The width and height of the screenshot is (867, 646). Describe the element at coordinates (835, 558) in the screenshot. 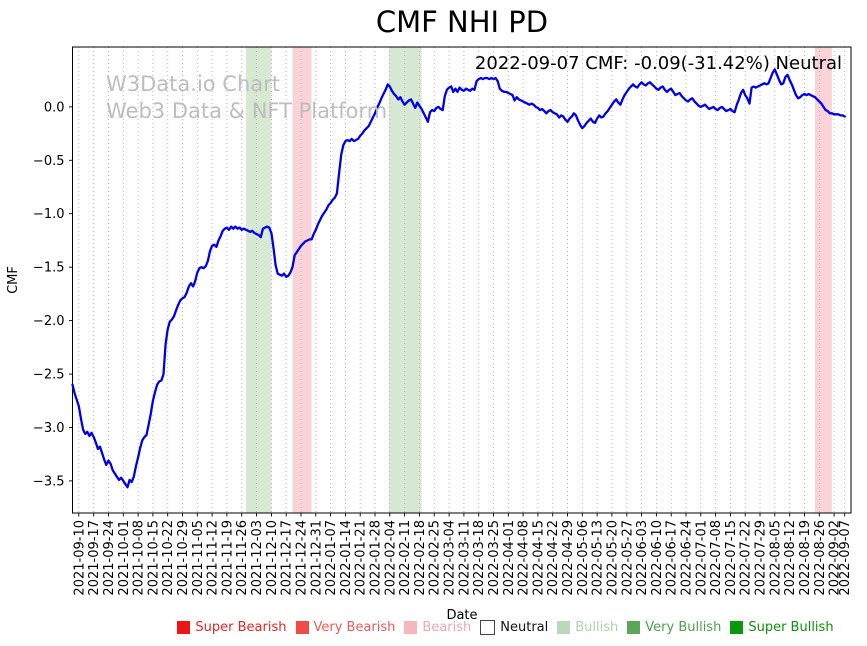

I see `x-tick-label: 2022-09-02` at that location.